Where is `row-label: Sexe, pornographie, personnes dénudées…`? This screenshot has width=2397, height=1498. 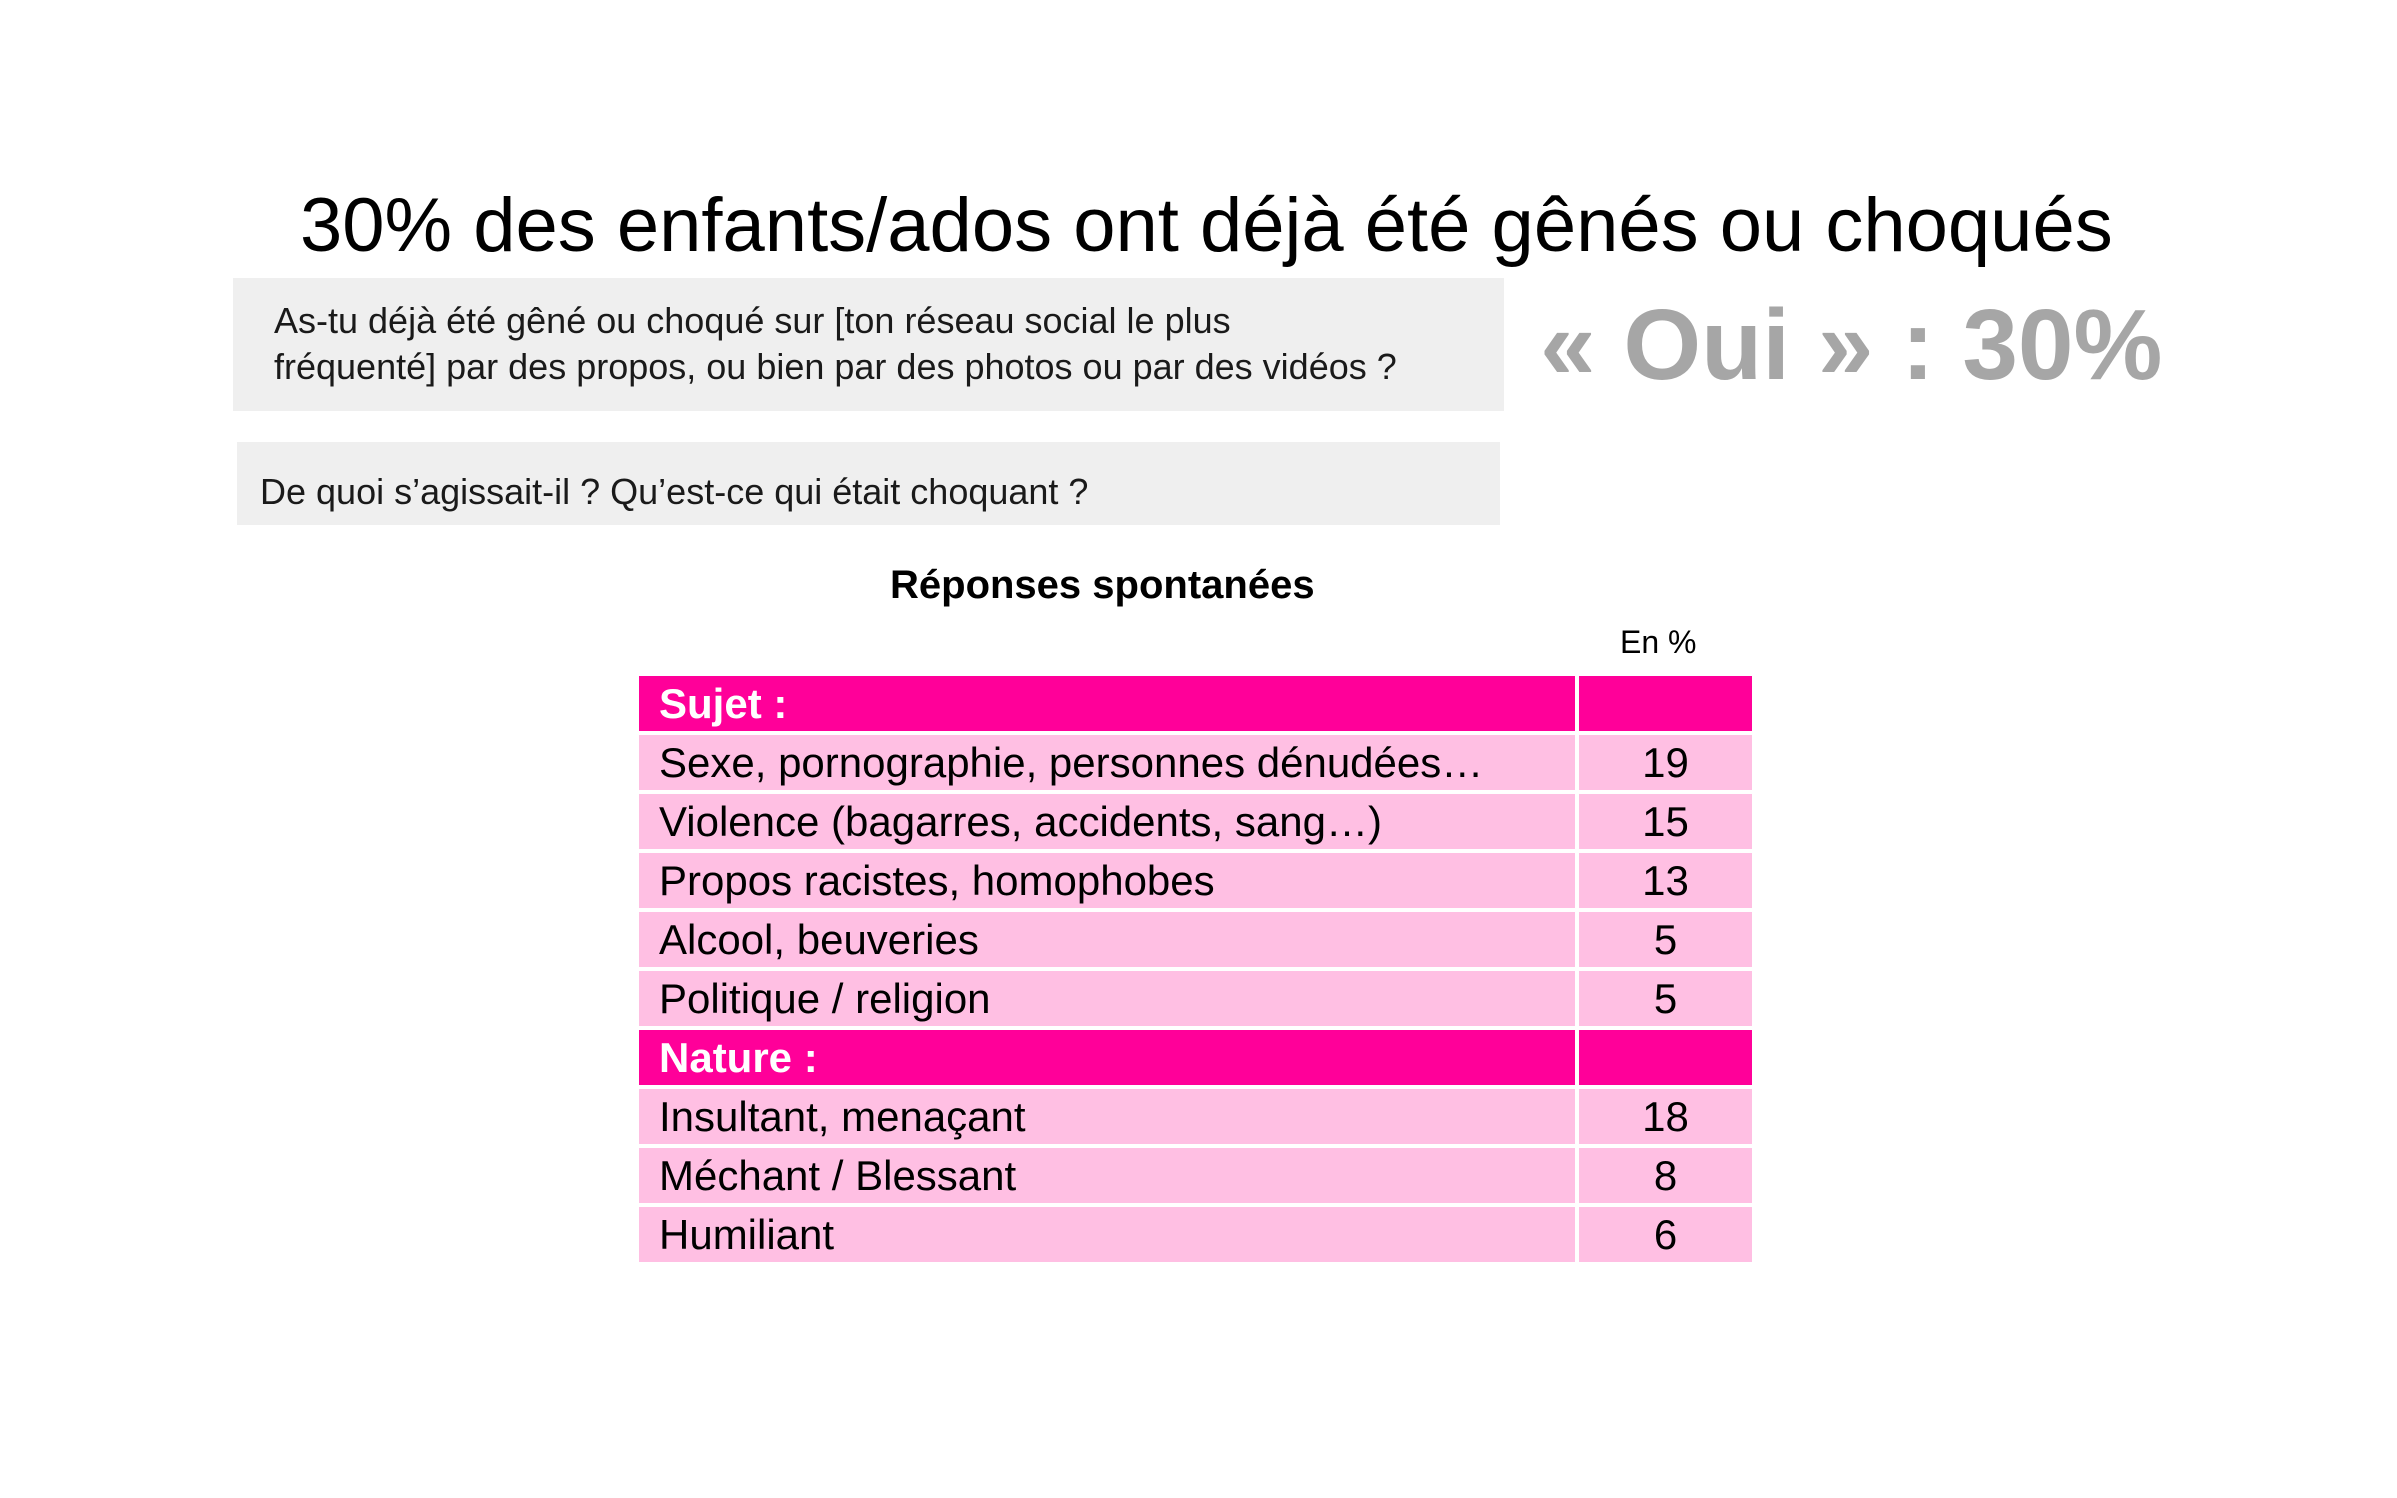 row-label: Sexe, pornographie, personnes dénudées… is located at coordinates (1107, 762).